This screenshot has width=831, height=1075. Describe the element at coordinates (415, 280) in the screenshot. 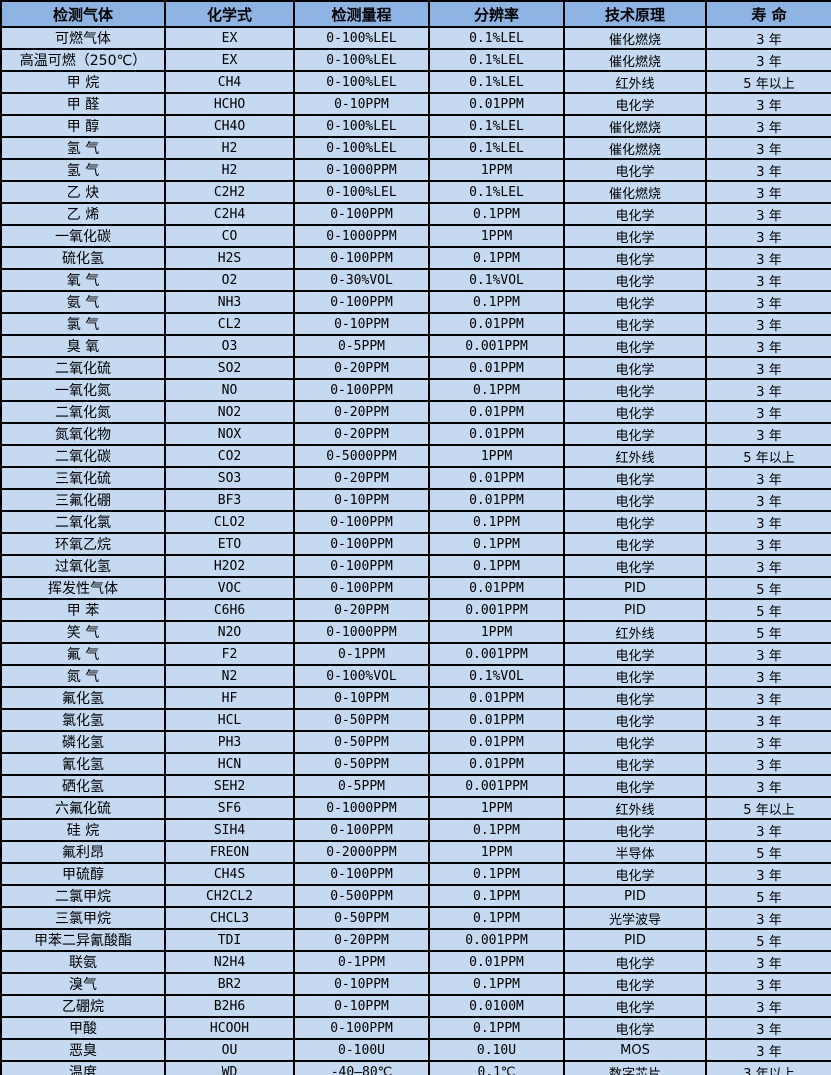

I see `table-row: 氧 气 O2 0-30%VOL 0.1%VOL 电化学 3 年` at that location.